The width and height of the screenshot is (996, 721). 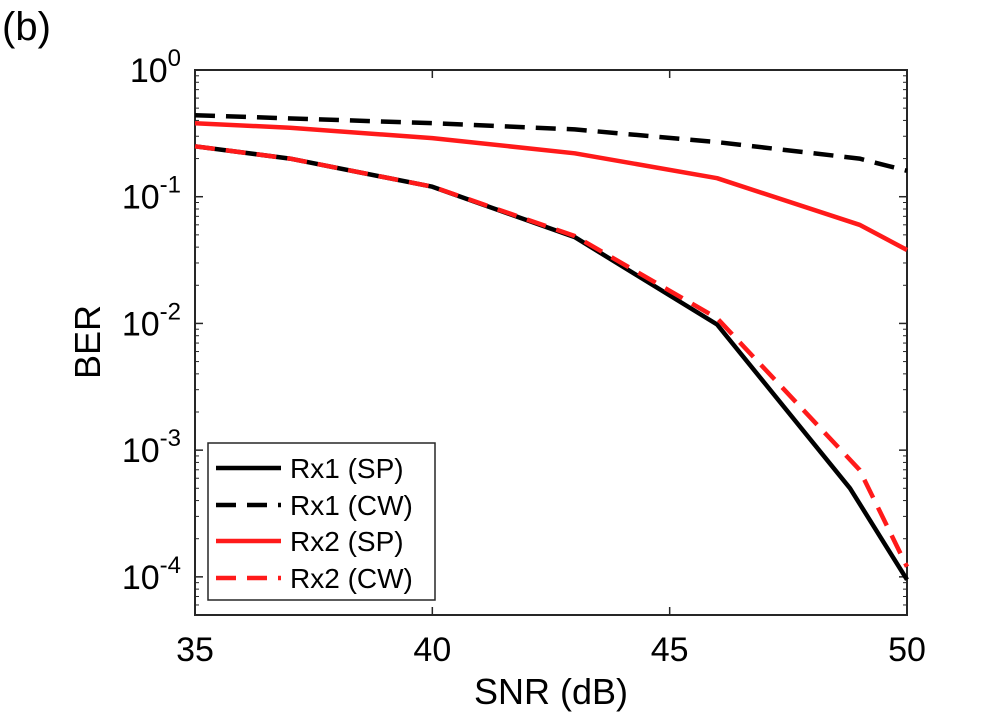 What do you see at coordinates (151, 194) in the screenshot?
I see `y-tick-label: 10⁻¹` at bounding box center [151, 194].